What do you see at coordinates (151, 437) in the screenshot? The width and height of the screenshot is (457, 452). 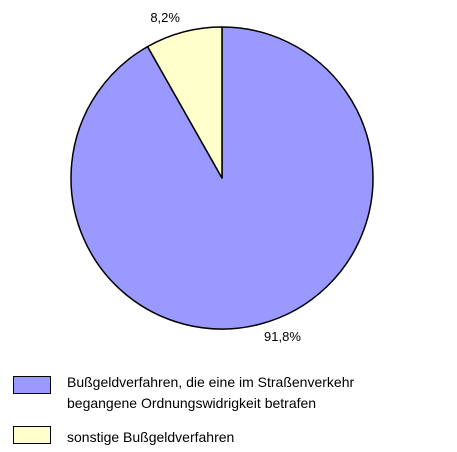 I see `legend-label: sonstige Bußgeldverfahren` at bounding box center [151, 437].